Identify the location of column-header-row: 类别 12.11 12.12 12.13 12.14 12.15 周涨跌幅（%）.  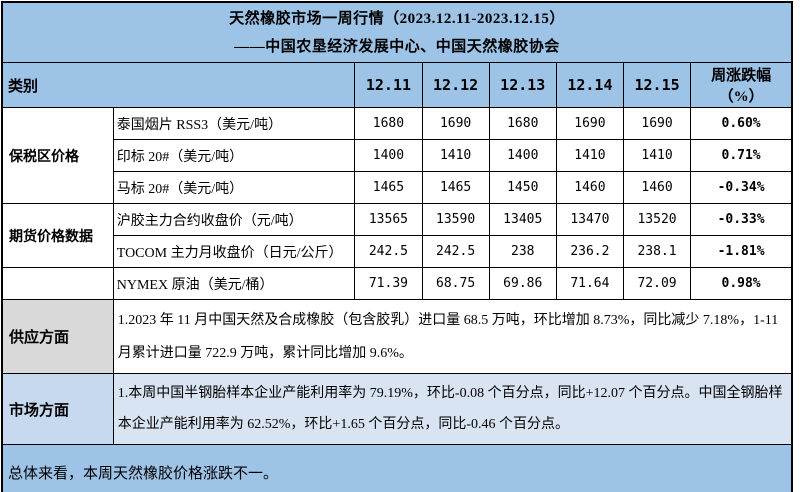
(397, 85).